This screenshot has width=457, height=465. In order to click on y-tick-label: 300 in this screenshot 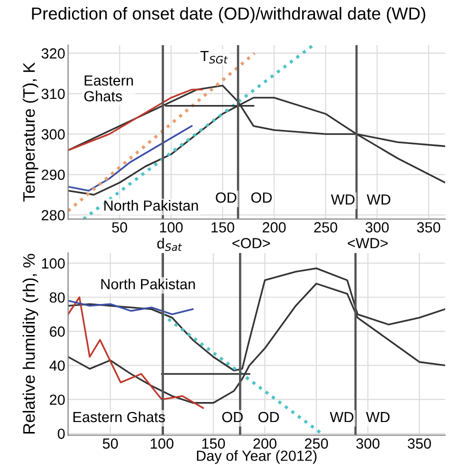, I will do `click(53, 134)`.